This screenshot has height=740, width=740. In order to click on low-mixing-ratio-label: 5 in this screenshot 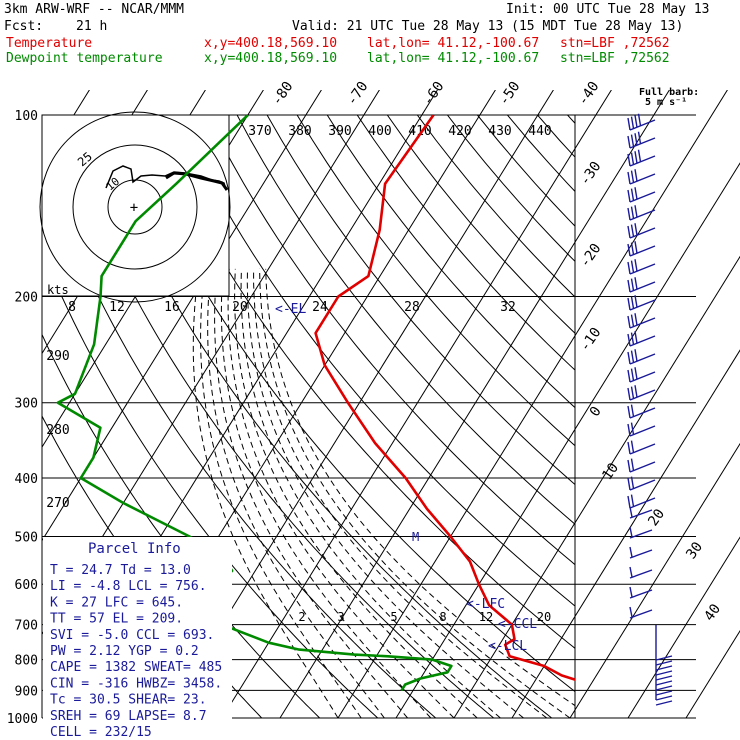, I will do `click(393, 617)`.